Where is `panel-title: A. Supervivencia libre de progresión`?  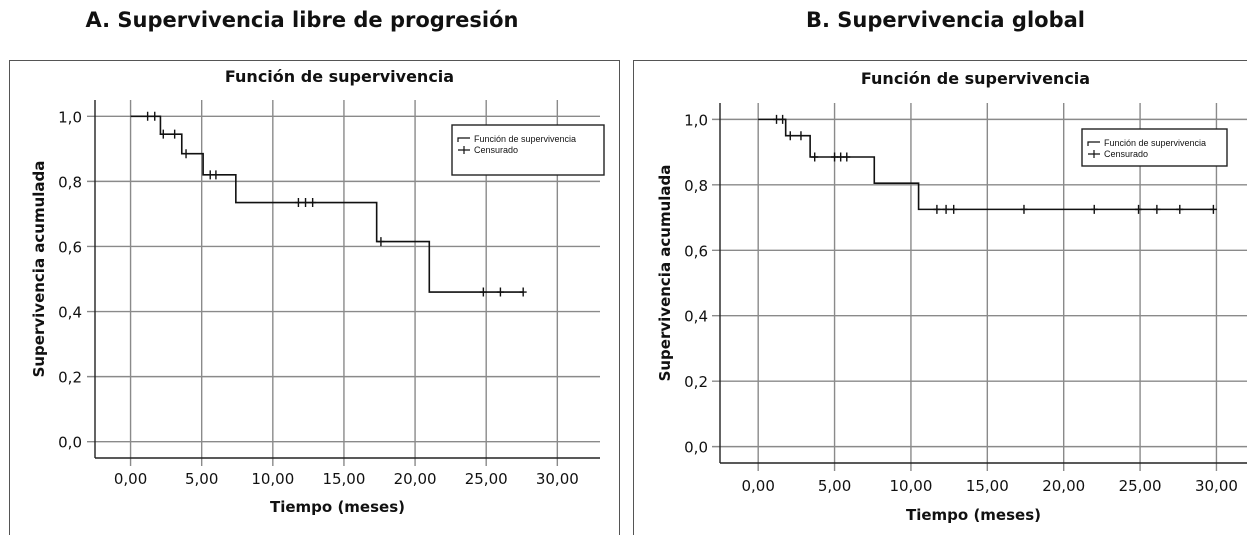 panel-title: A. Supervivencia libre de progresión is located at coordinates (302, 20).